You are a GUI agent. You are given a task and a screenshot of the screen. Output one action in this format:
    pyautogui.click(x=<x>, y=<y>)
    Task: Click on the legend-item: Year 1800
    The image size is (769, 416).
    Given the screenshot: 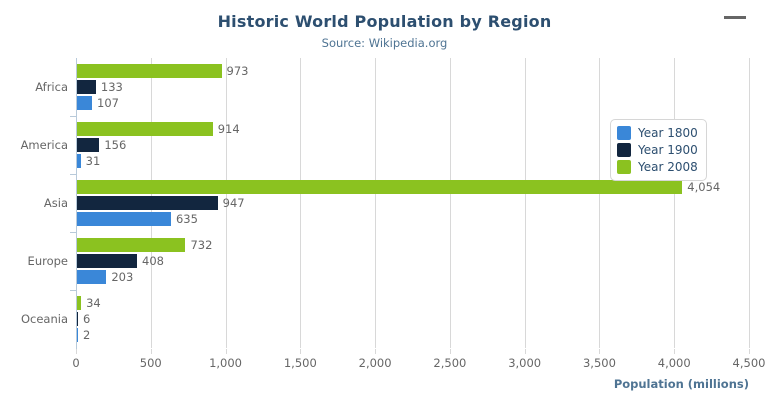 What is the action you would take?
    pyautogui.click(x=657, y=133)
    